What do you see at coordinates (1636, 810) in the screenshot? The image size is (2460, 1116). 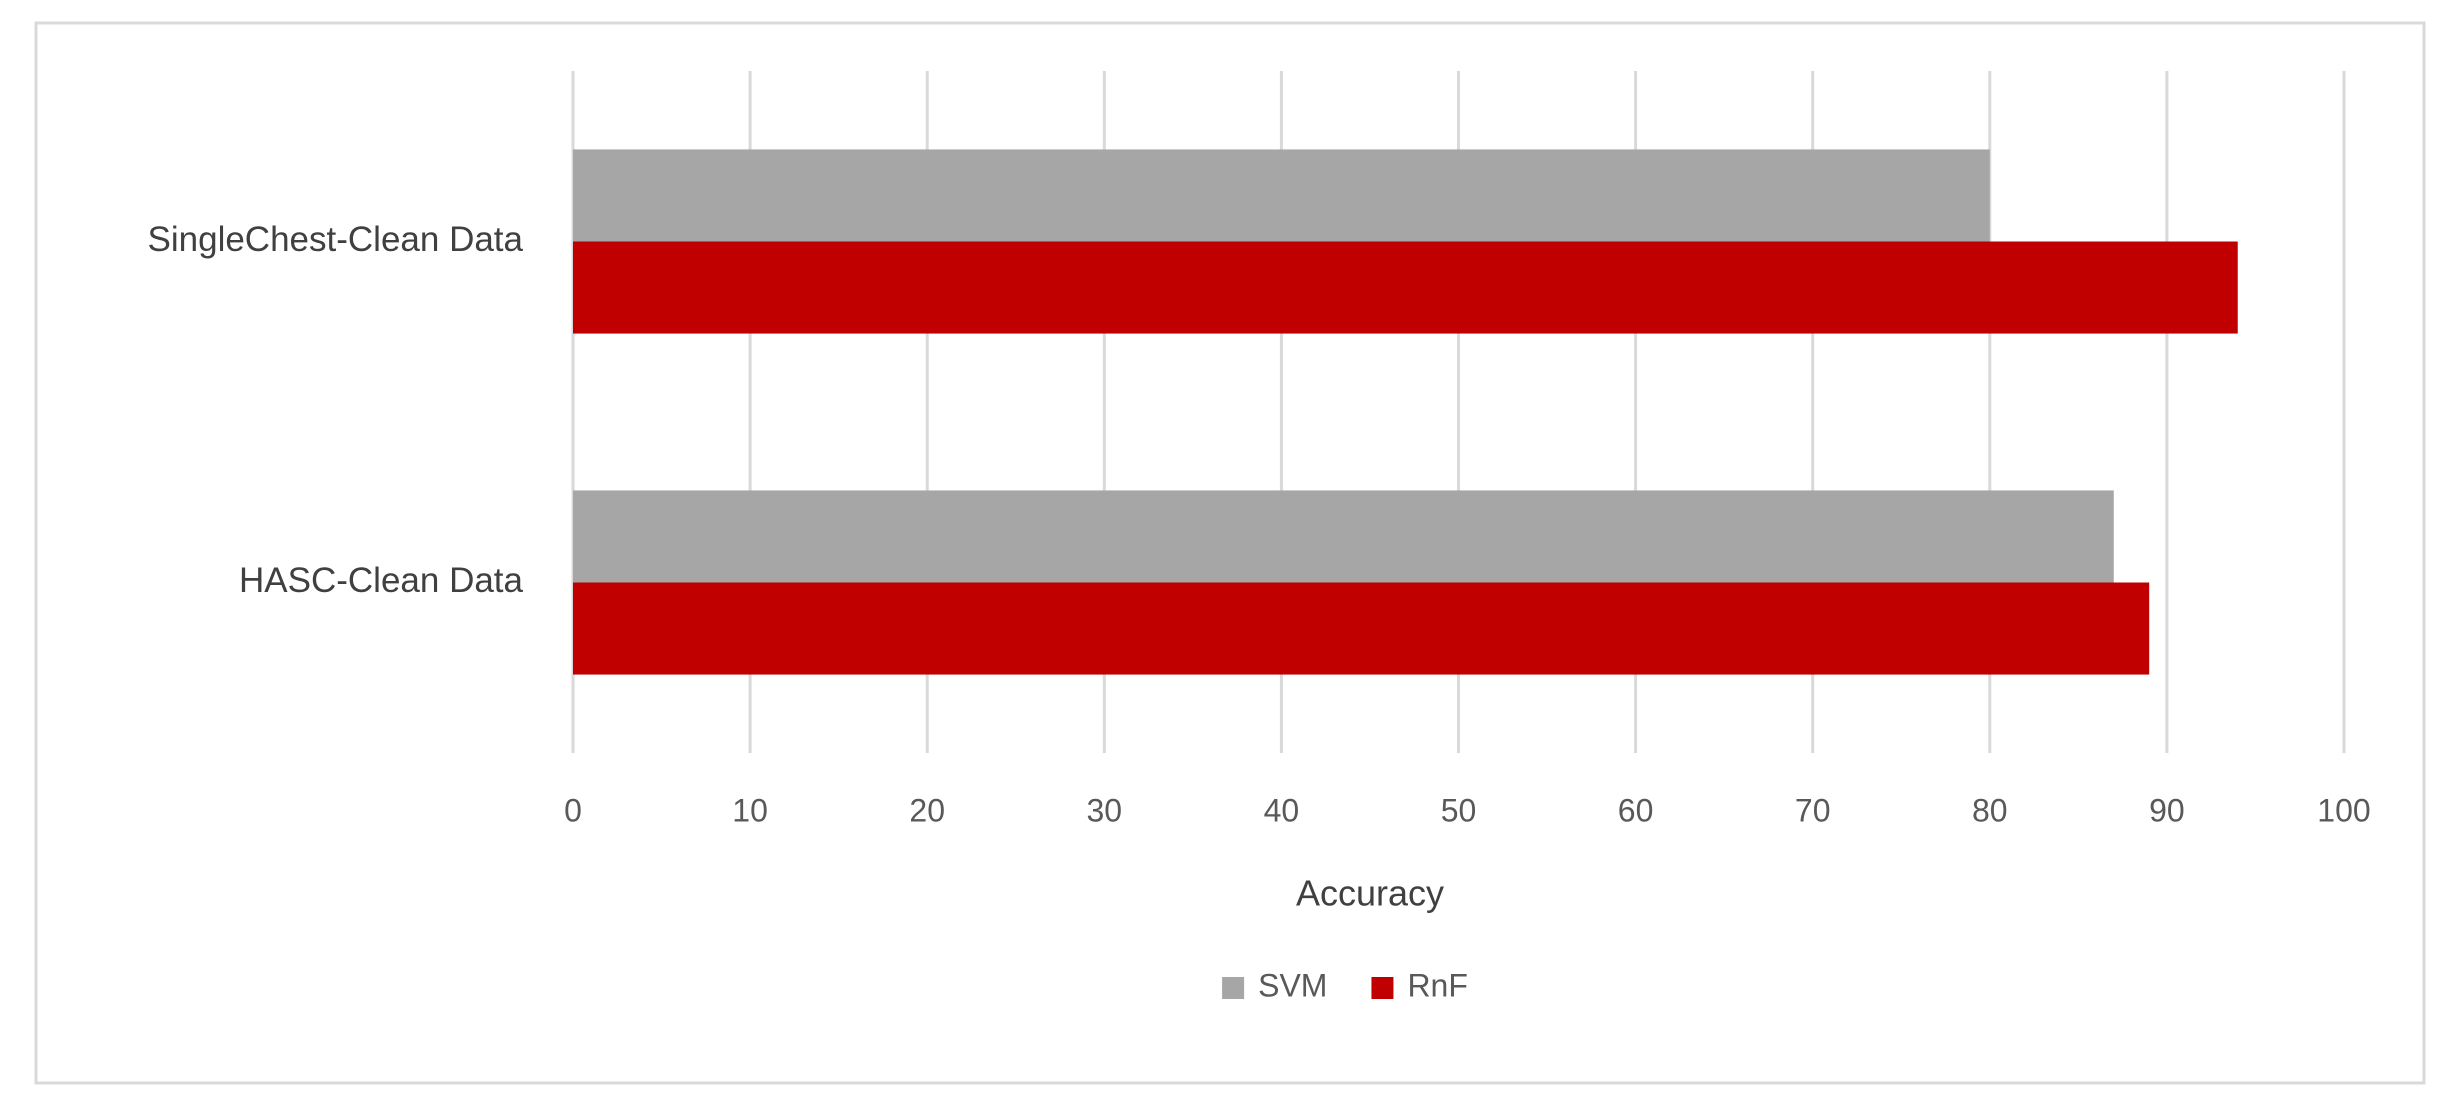 I see `x-tick-label: 60` at bounding box center [1636, 810].